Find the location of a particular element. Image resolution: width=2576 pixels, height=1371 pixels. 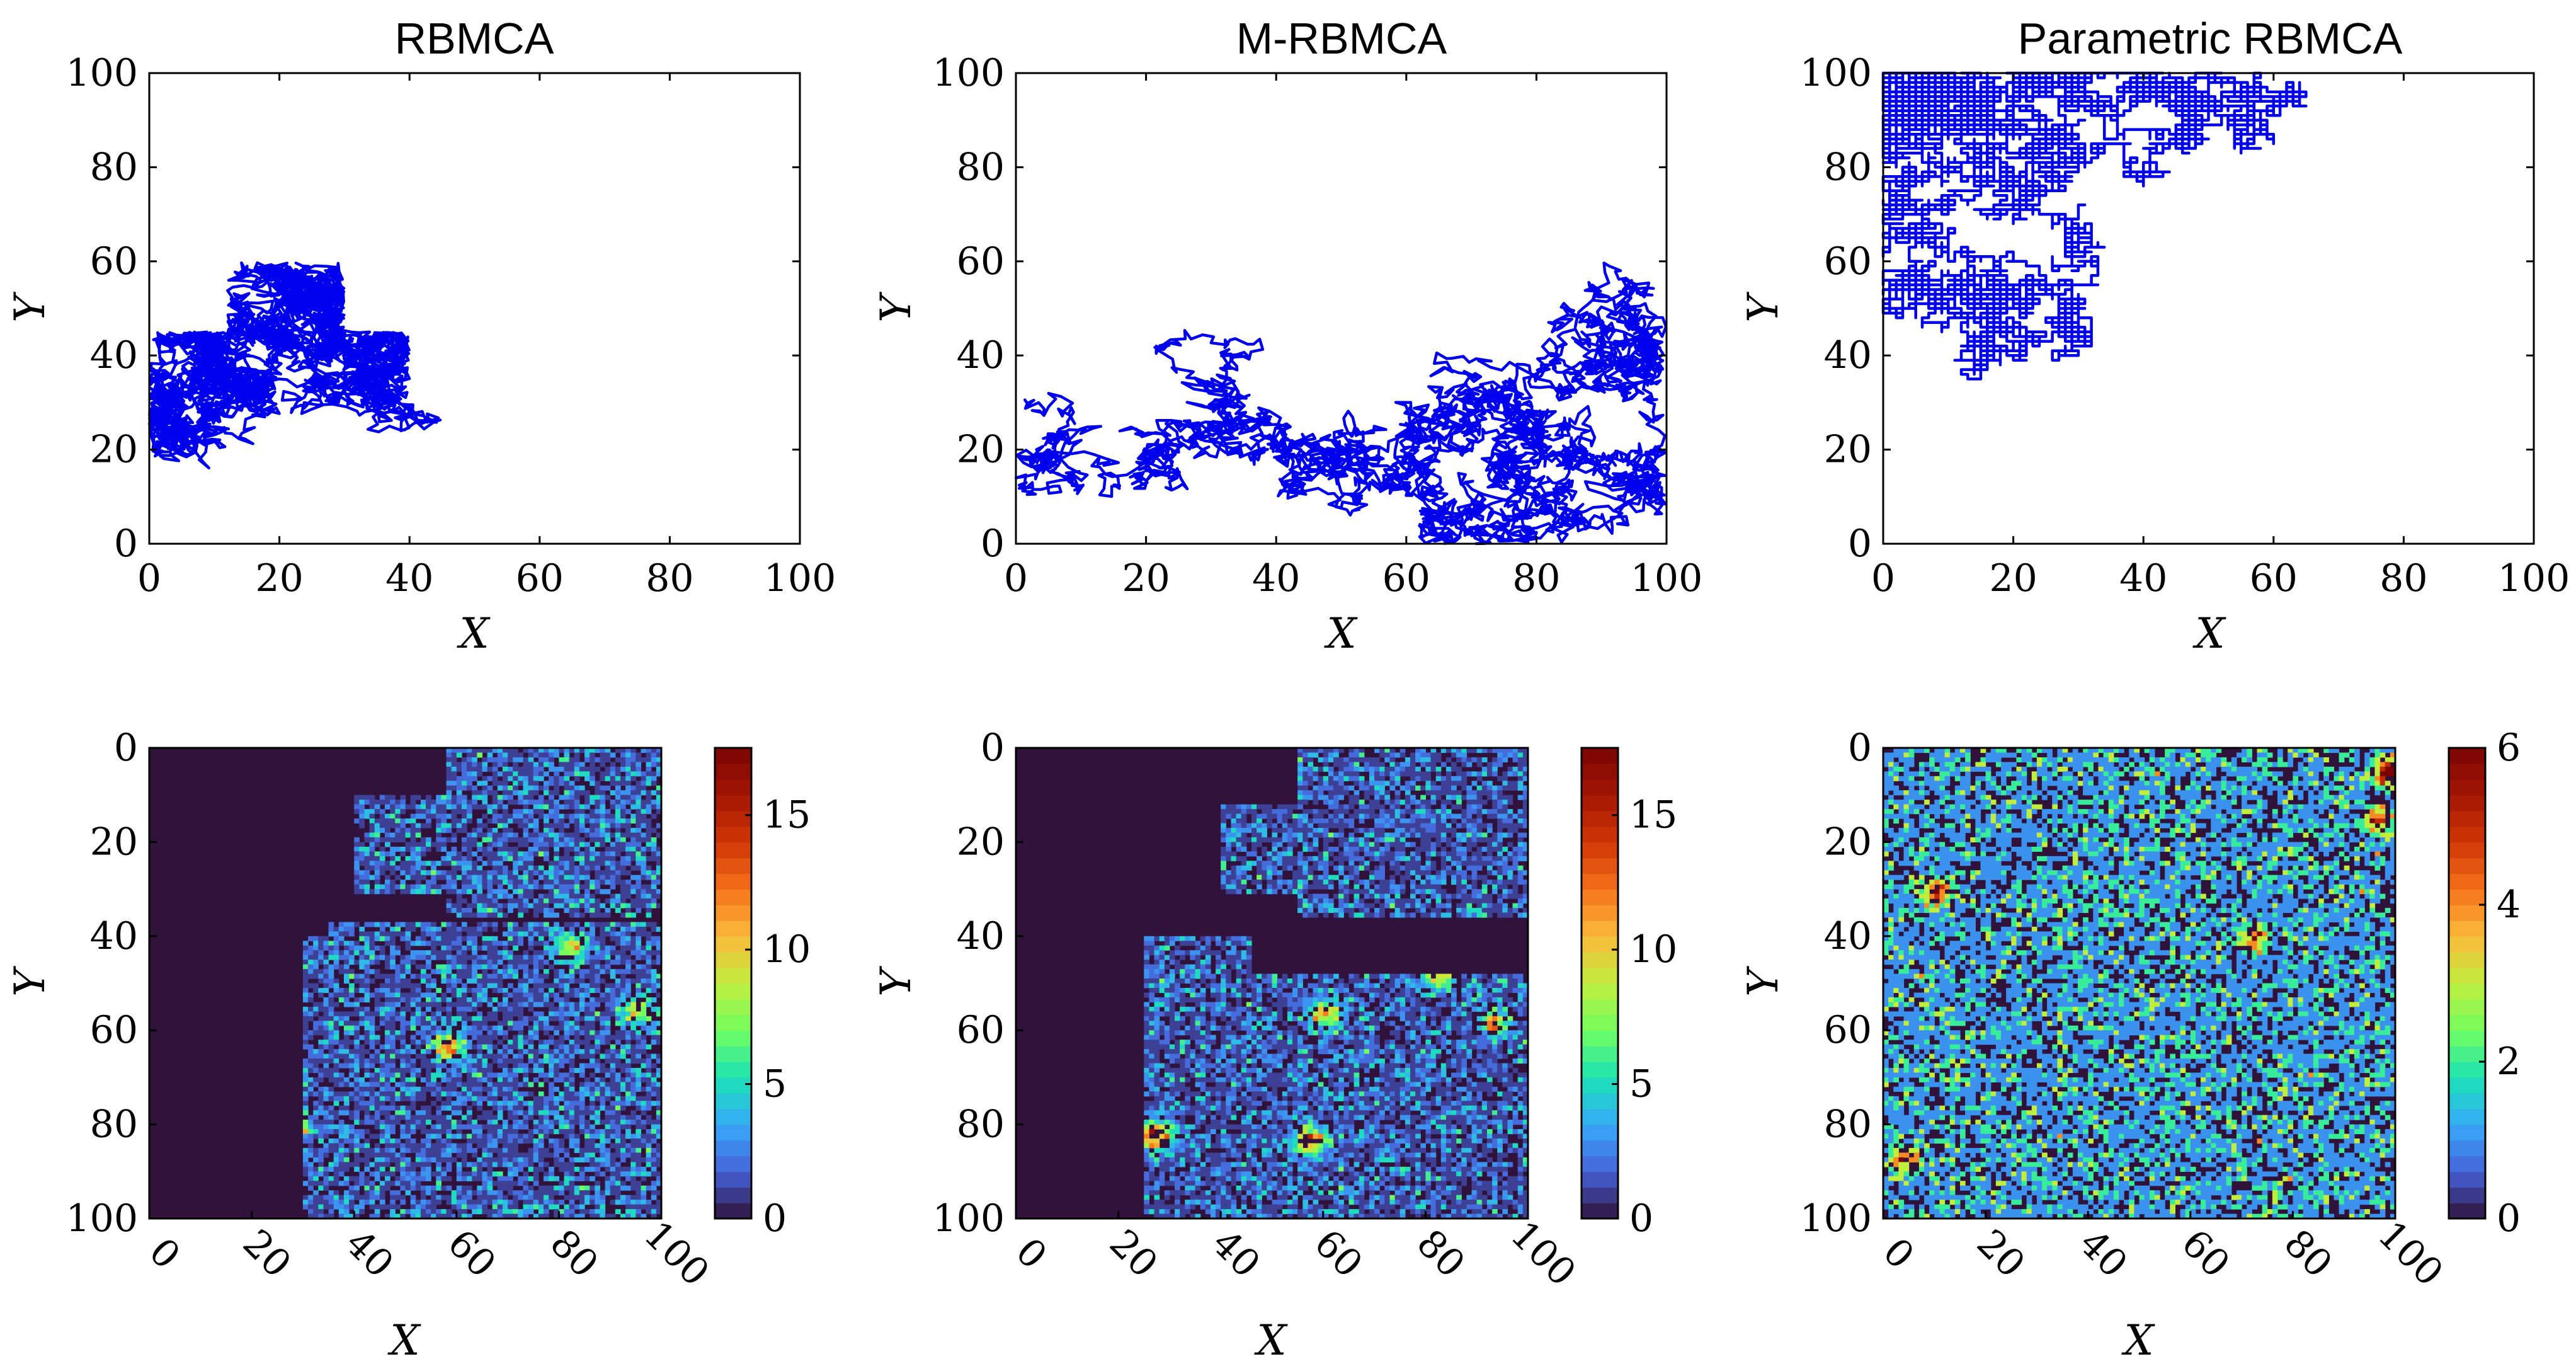

x-tick-label: 40 is located at coordinates (2143, 578).